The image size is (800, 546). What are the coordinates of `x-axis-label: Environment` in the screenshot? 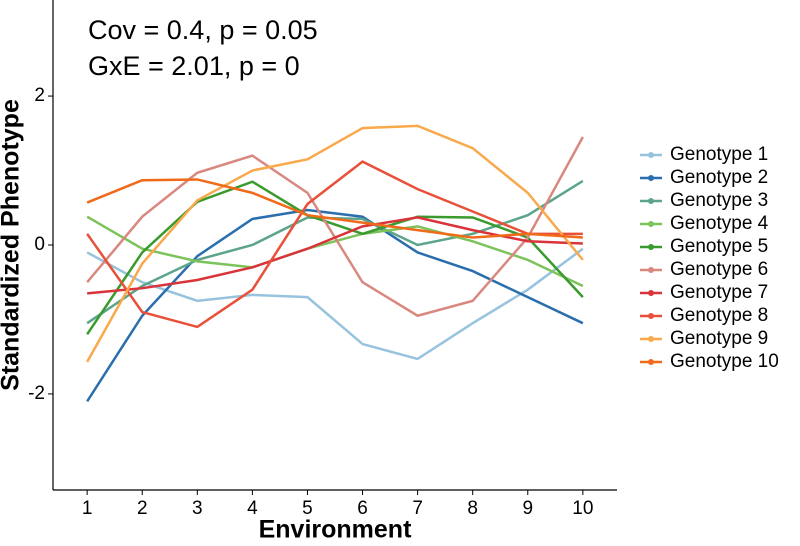 It's located at (335, 530).